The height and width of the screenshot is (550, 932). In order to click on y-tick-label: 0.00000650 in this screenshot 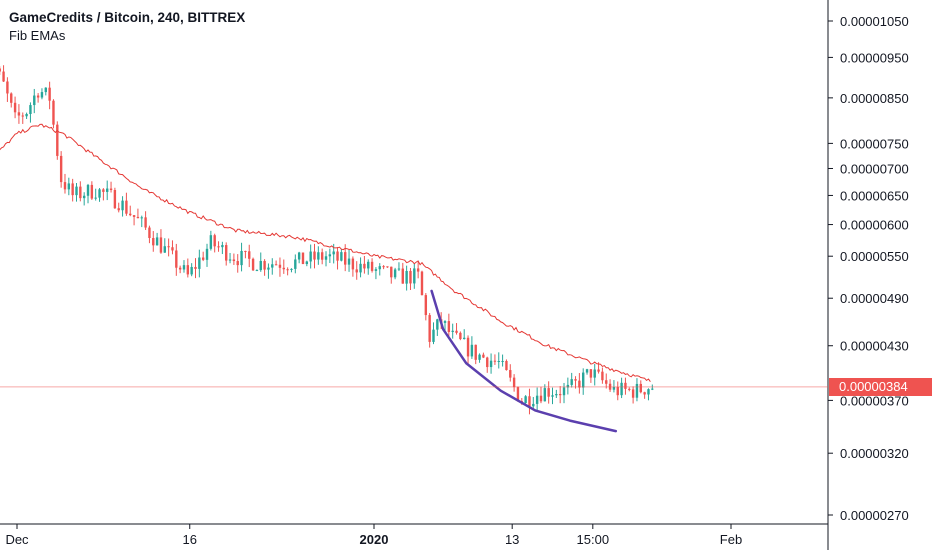, I will do `click(874, 195)`.